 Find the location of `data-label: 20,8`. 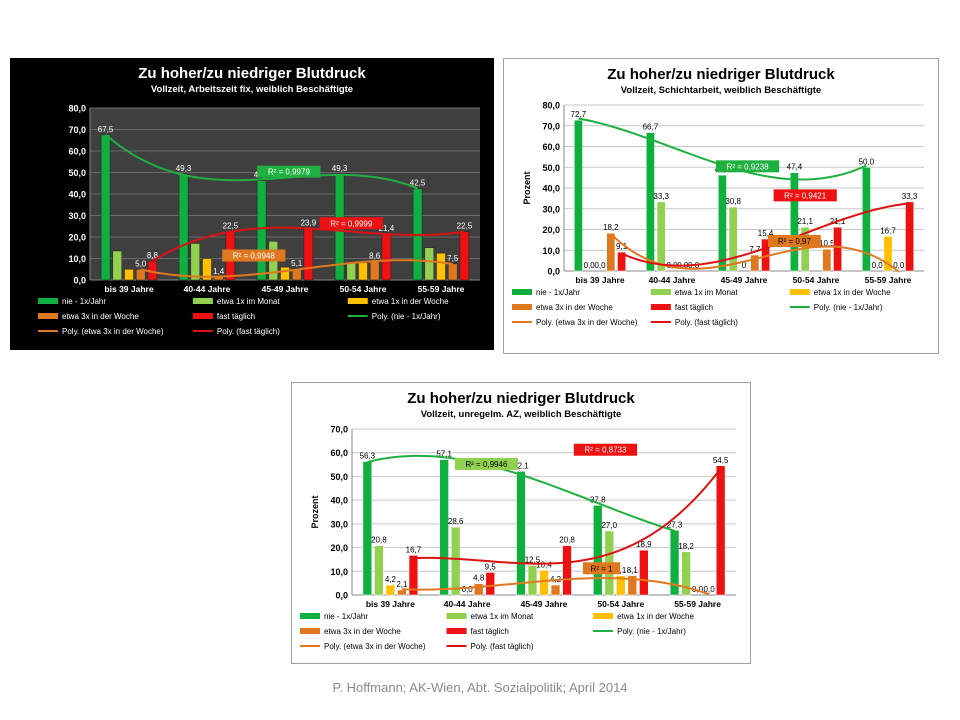

data-label: 20,8 is located at coordinates (567, 540).